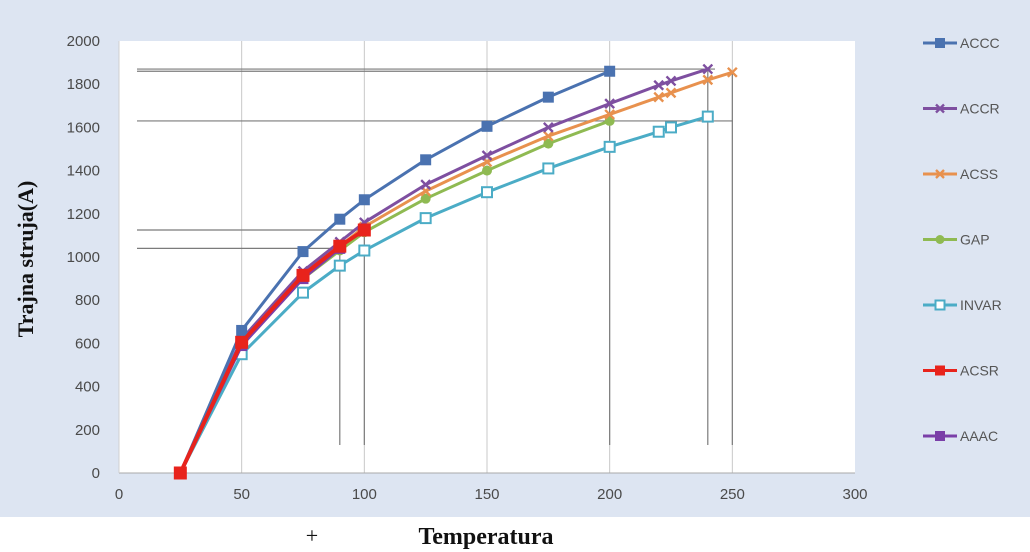  What do you see at coordinates (83, 214) in the screenshot?
I see `y-tick-label: 1200` at bounding box center [83, 214].